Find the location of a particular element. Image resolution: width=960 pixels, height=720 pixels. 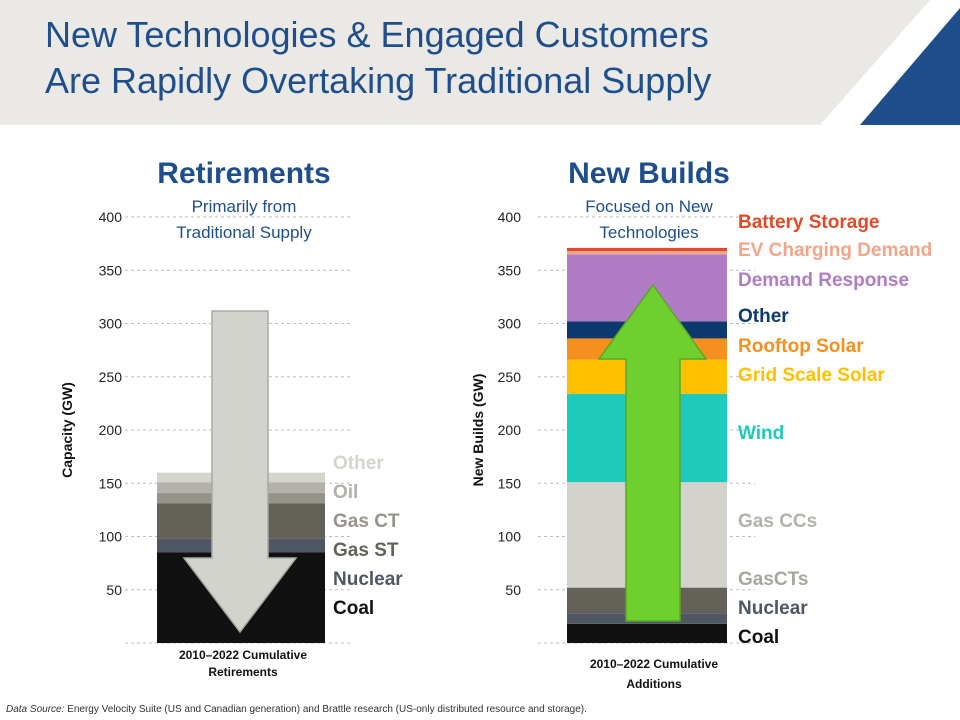

new-builds-y-tick-label: 100 is located at coordinates (510, 537).